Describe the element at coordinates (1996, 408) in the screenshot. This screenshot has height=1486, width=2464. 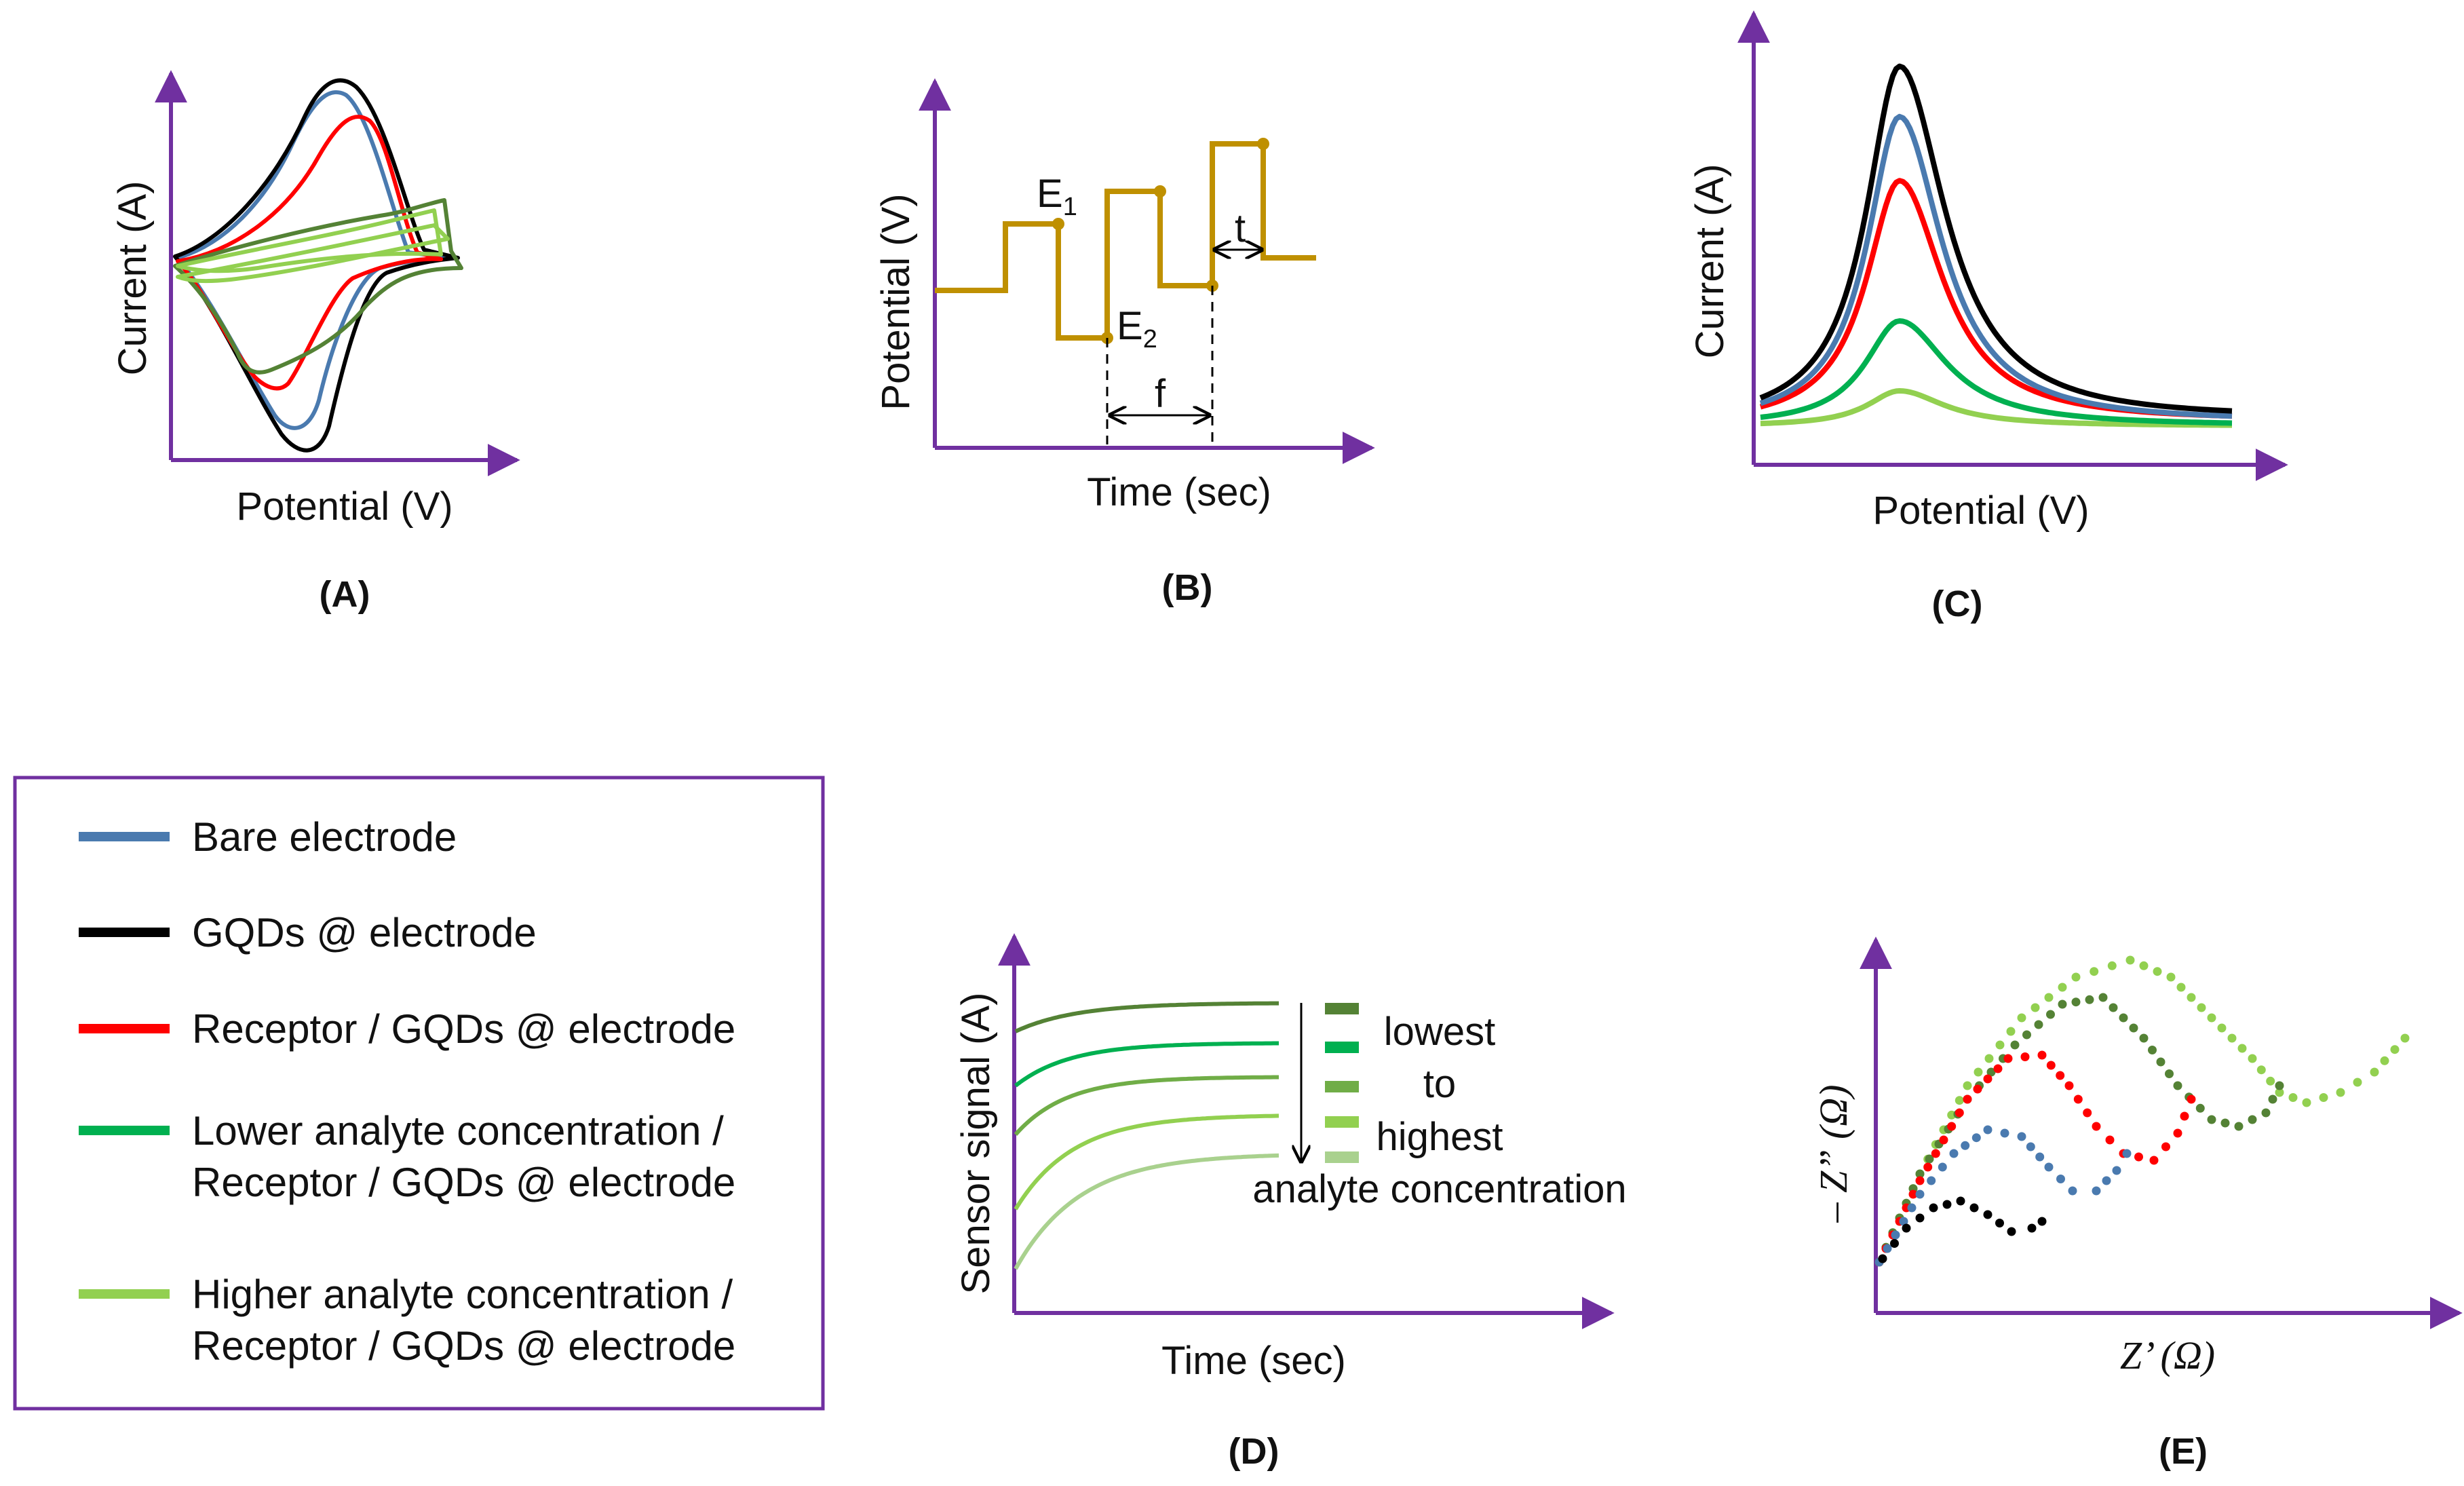
I see `dpv-higher` at that location.